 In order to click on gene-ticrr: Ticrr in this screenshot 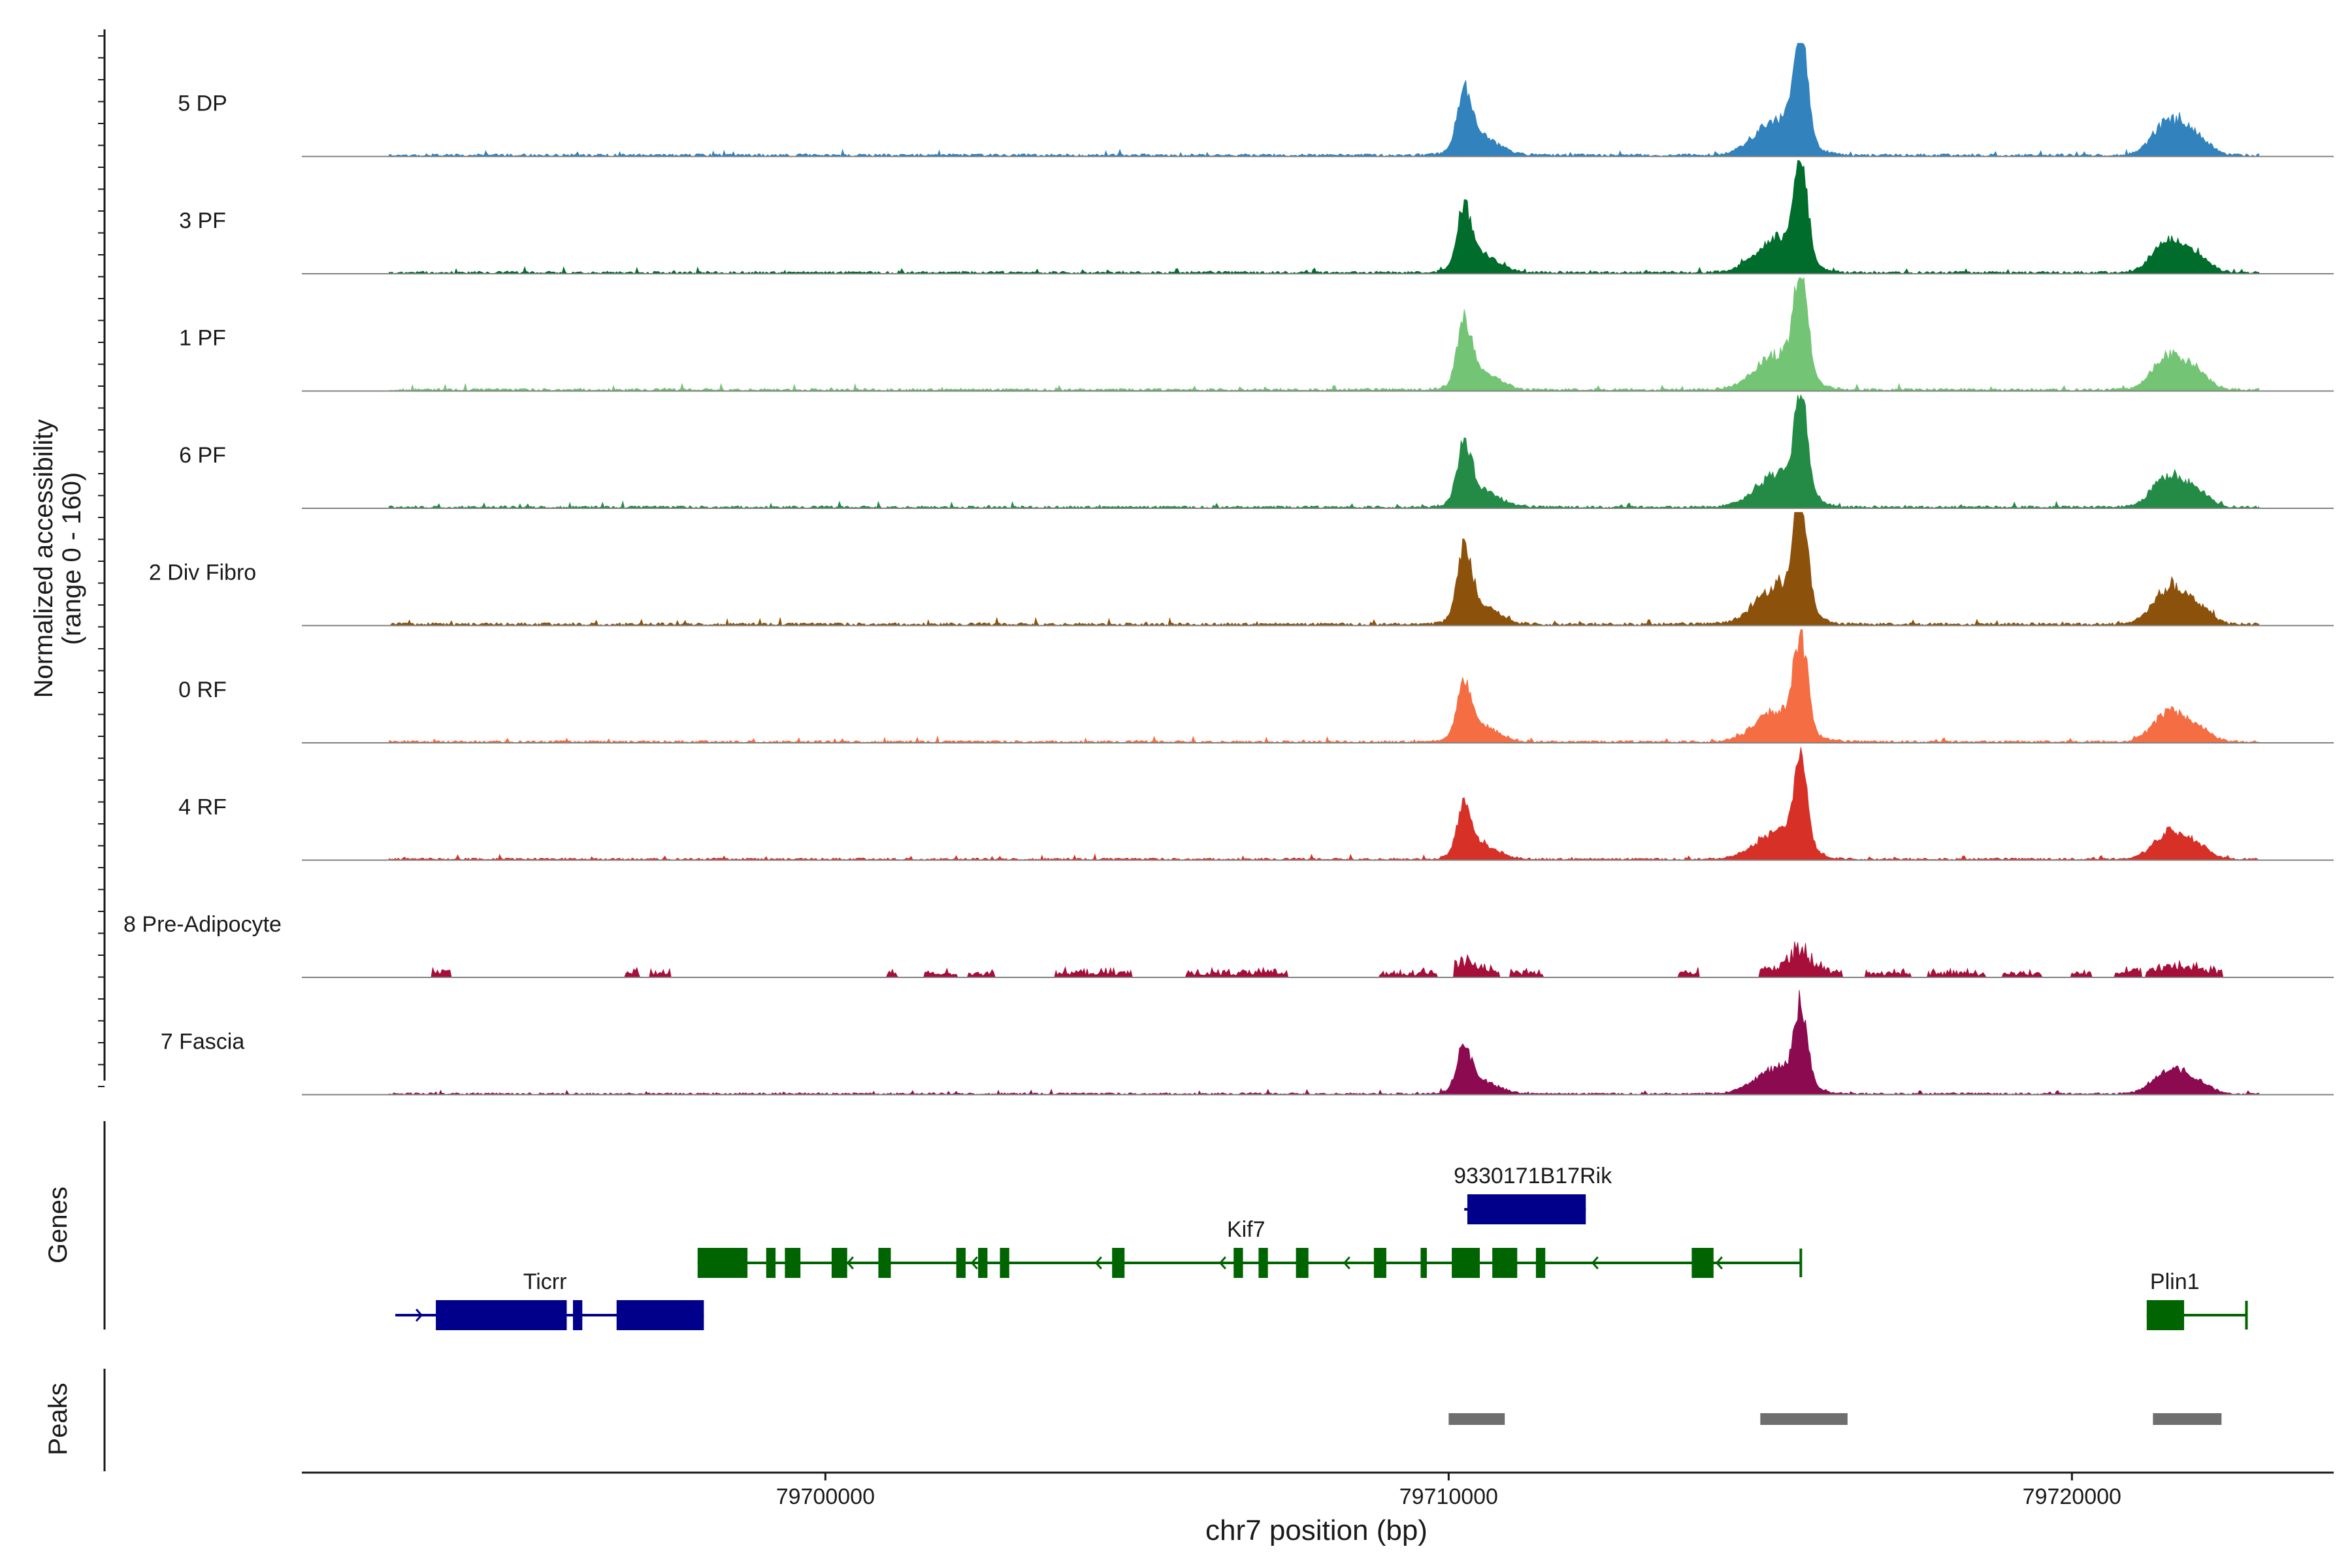, I will do `click(549, 1299)`.